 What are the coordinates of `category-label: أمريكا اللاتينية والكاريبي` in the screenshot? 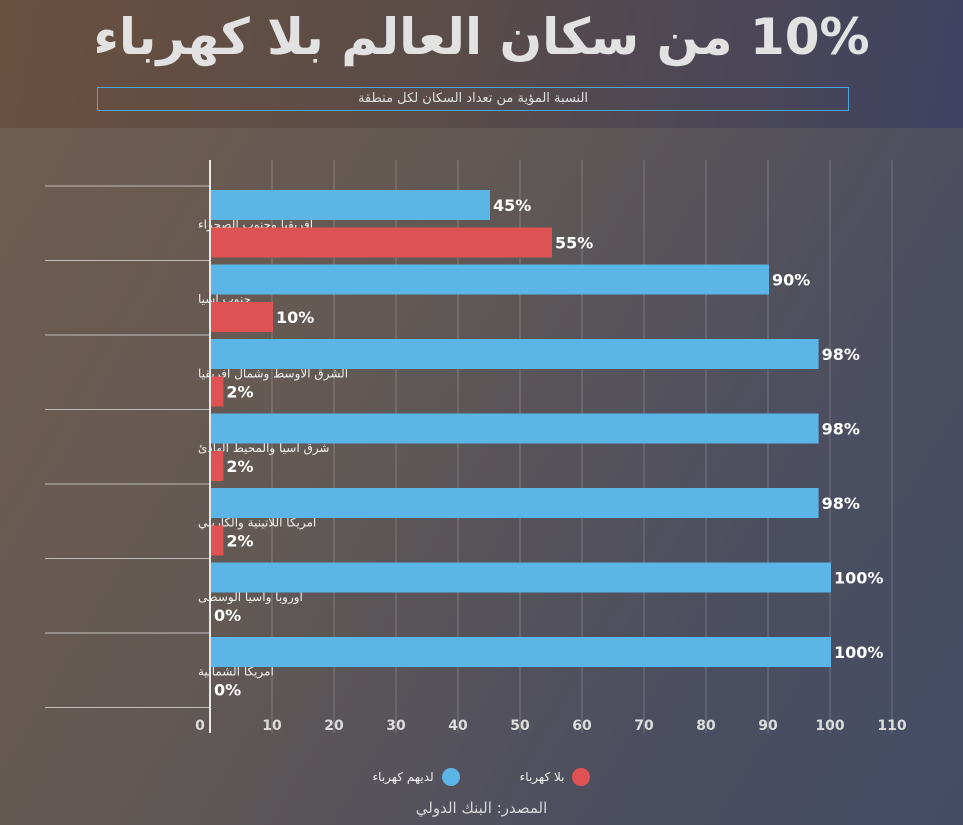 It's located at (257, 522).